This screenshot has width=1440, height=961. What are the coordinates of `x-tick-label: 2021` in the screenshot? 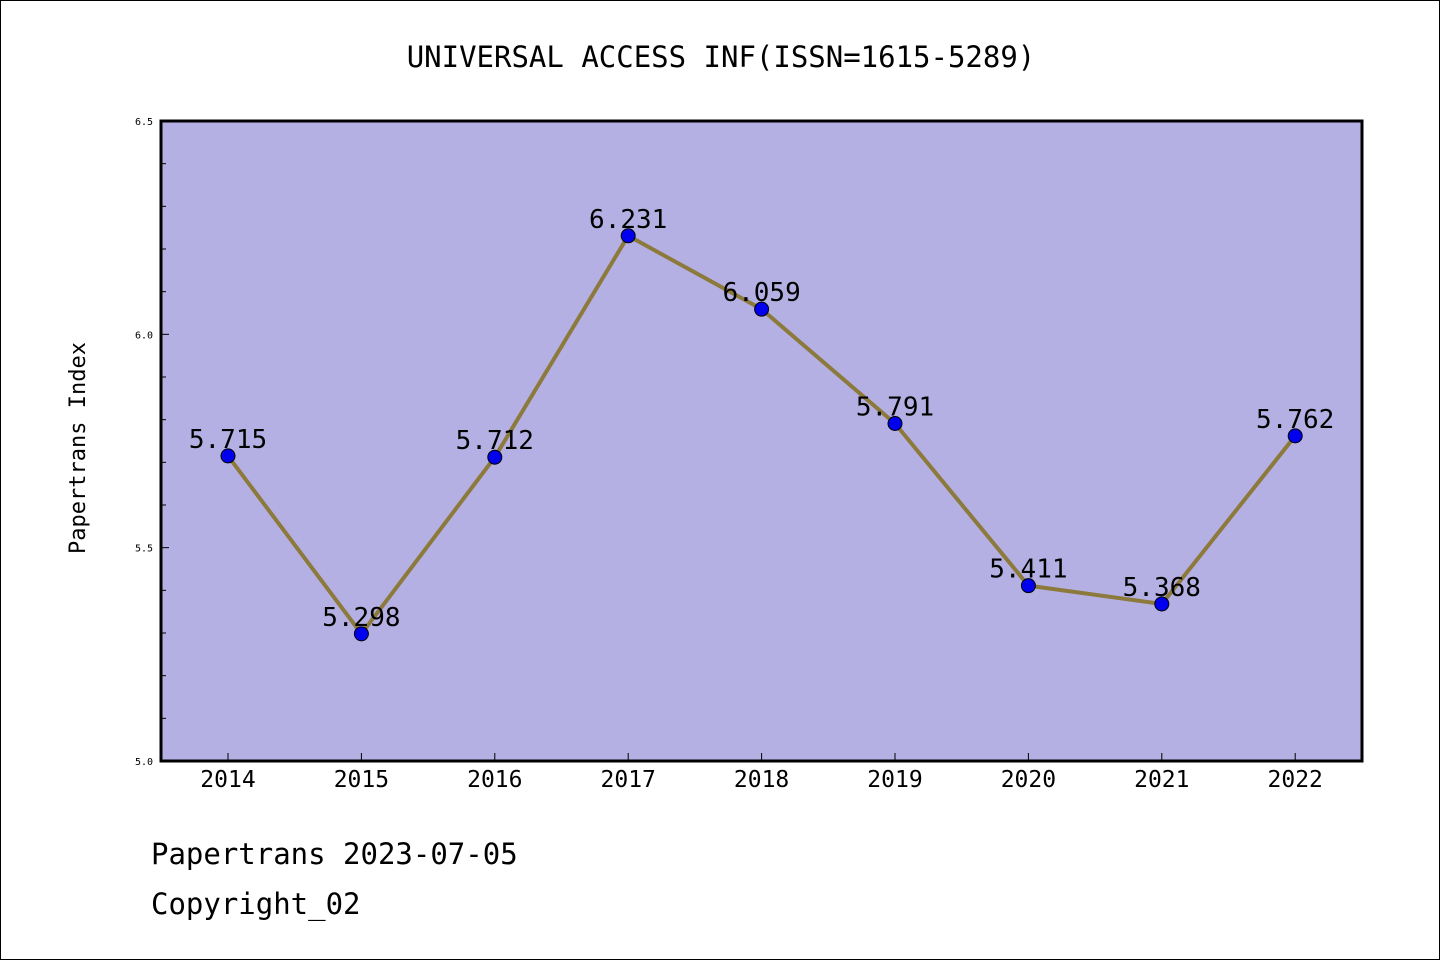 It's located at (1161, 780).